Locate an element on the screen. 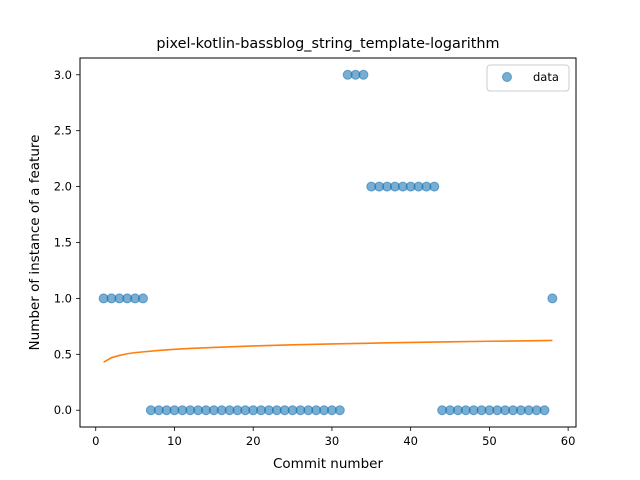  y-tick-label: 1.0 is located at coordinates (63, 298).